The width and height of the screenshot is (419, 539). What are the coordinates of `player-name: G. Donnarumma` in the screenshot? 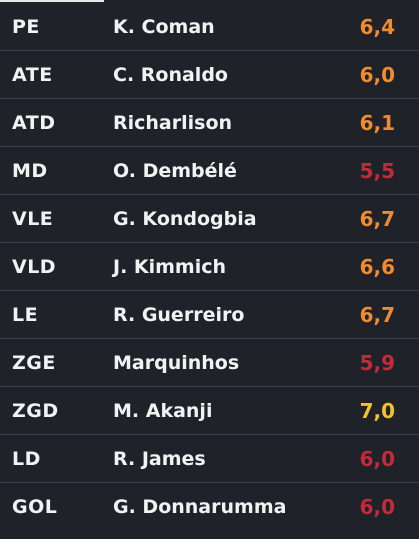 It's located at (200, 507).